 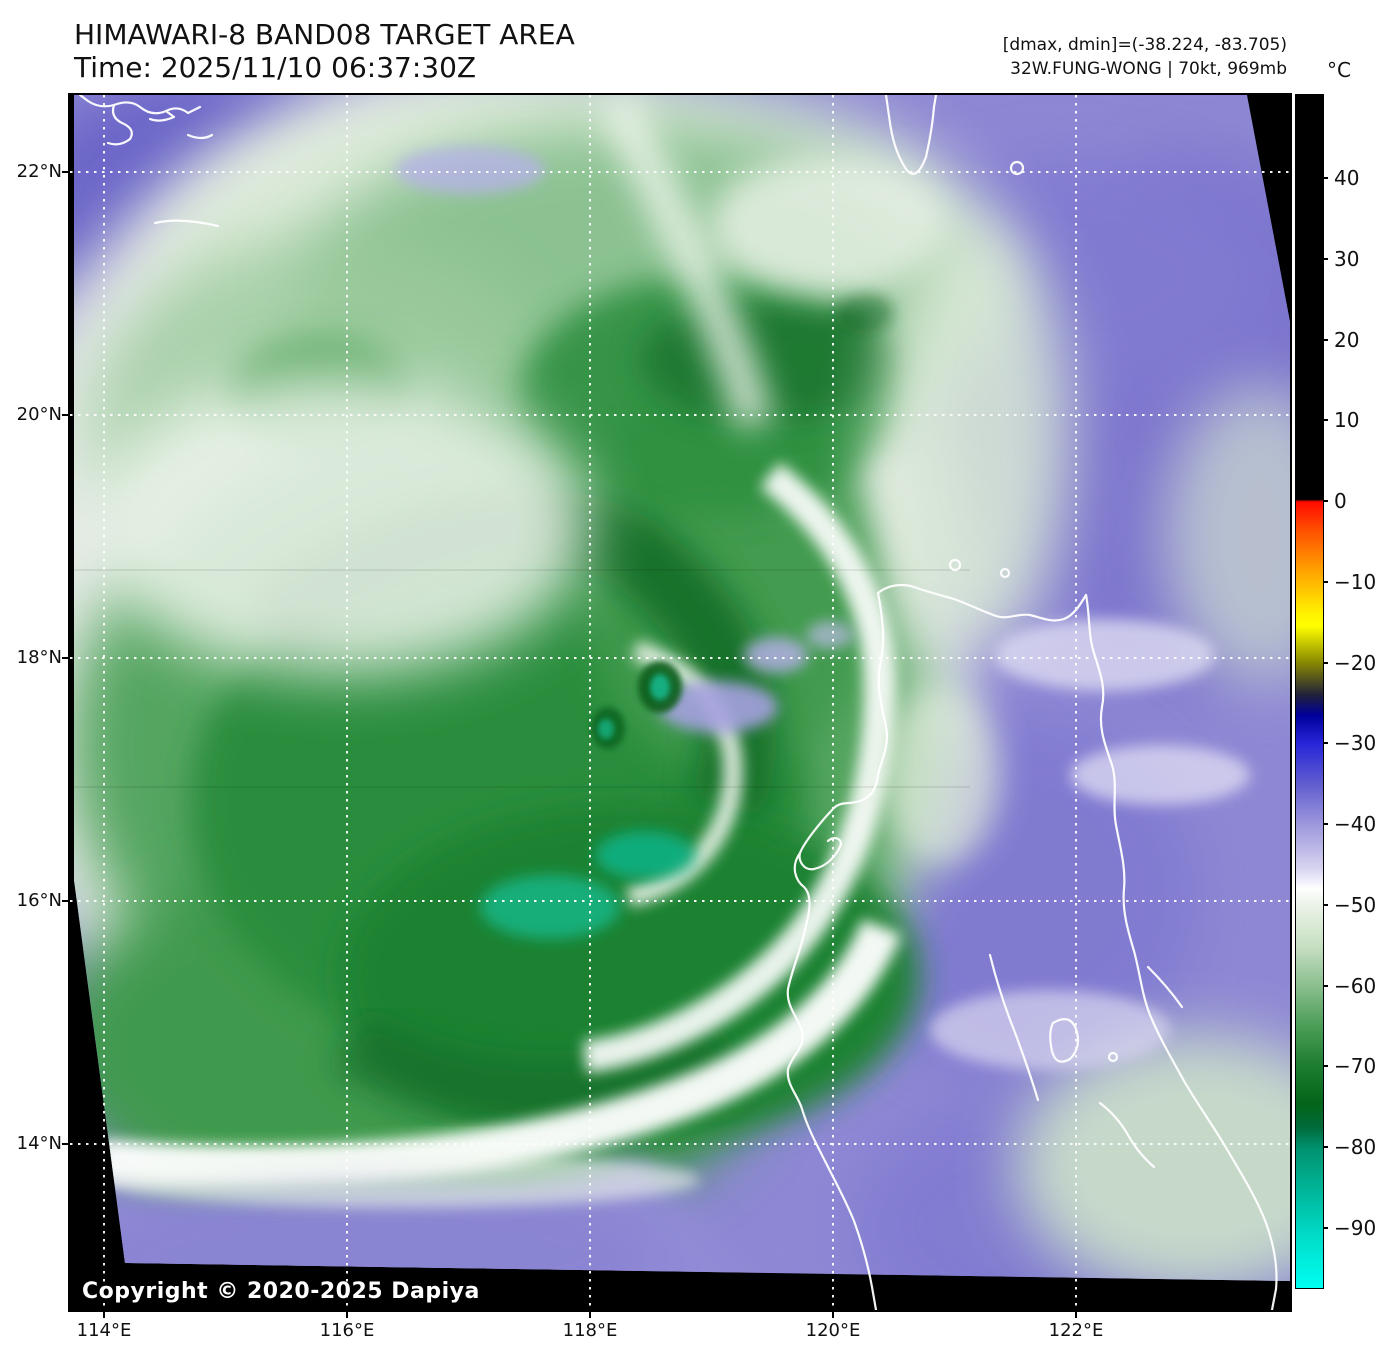 I want to click on coastline-island, so click(x=1017, y=168).